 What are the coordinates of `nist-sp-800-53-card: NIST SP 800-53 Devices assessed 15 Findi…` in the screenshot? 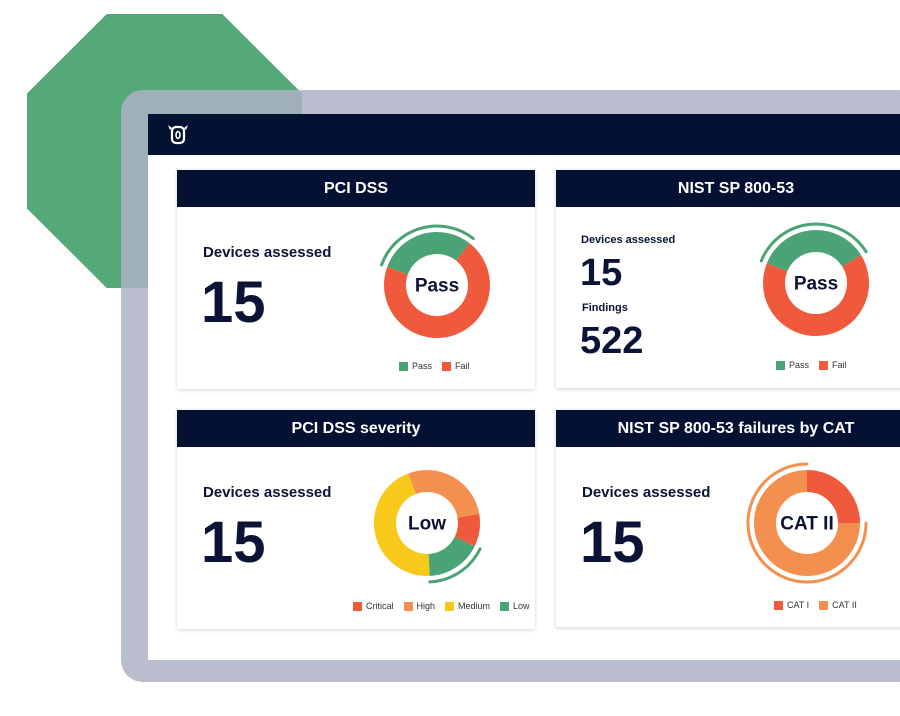 It's located at (728, 279).